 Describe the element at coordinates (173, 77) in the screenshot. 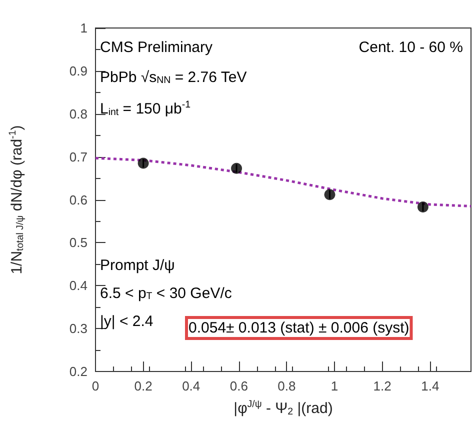

I see `annotation: PbPb √sNN = 2.76 TeV` at that location.